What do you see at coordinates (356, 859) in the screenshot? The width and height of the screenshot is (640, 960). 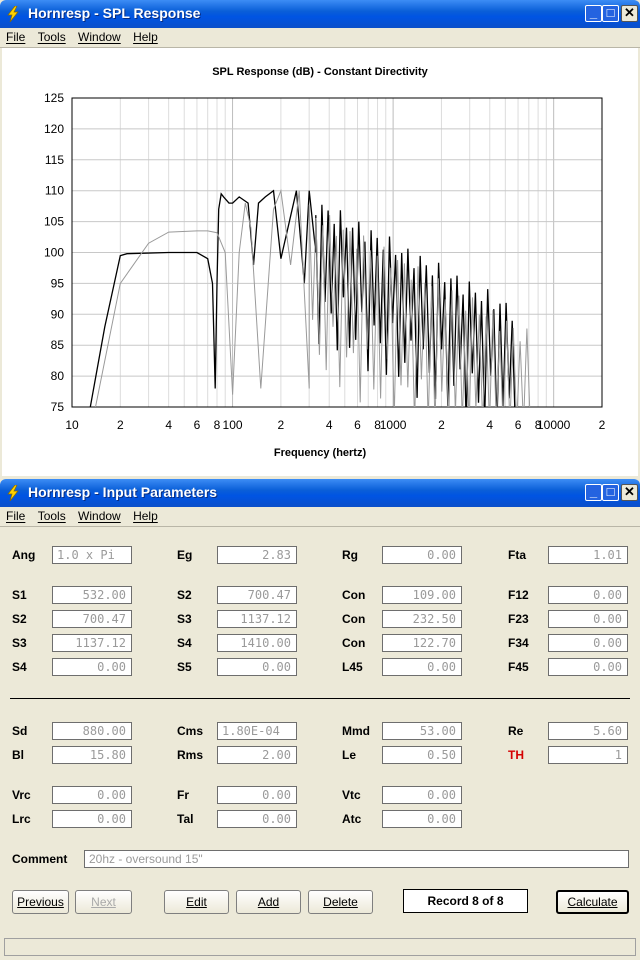 I see `comment-field: 20hz - oversound 15"` at bounding box center [356, 859].